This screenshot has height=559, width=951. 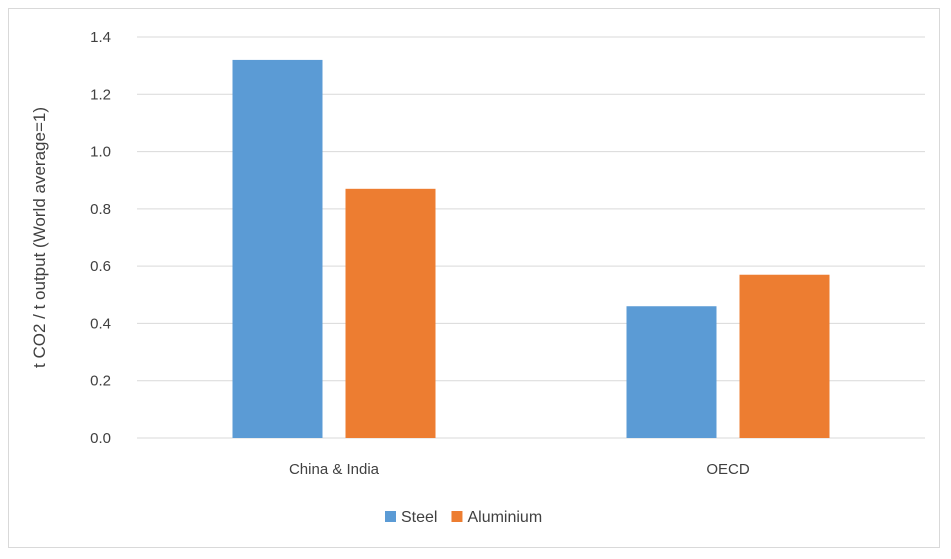 What do you see at coordinates (519, 469) in the screenshot?
I see `x-category-labels: China & India OECD` at bounding box center [519, 469].